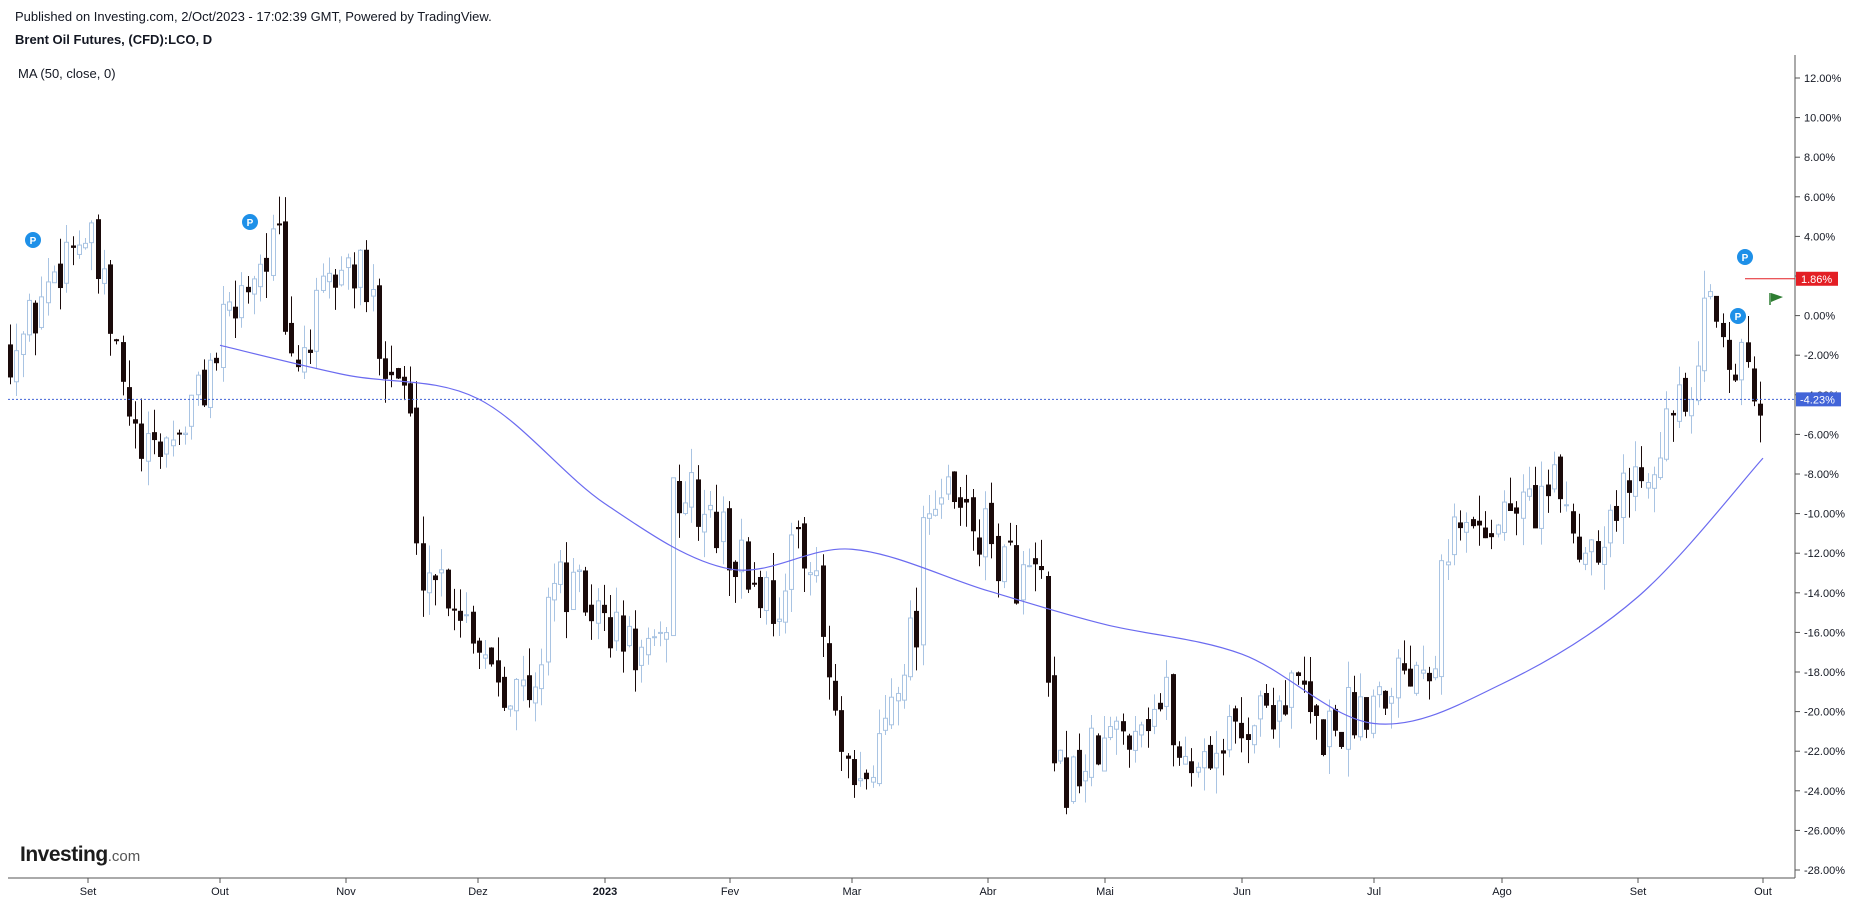 The width and height of the screenshot is (1853, 900). What do you see at coordinates (1819, 317) in the screenshot?
I see `y-tick-label: 0.00%` at bounding box center [1819, 317].